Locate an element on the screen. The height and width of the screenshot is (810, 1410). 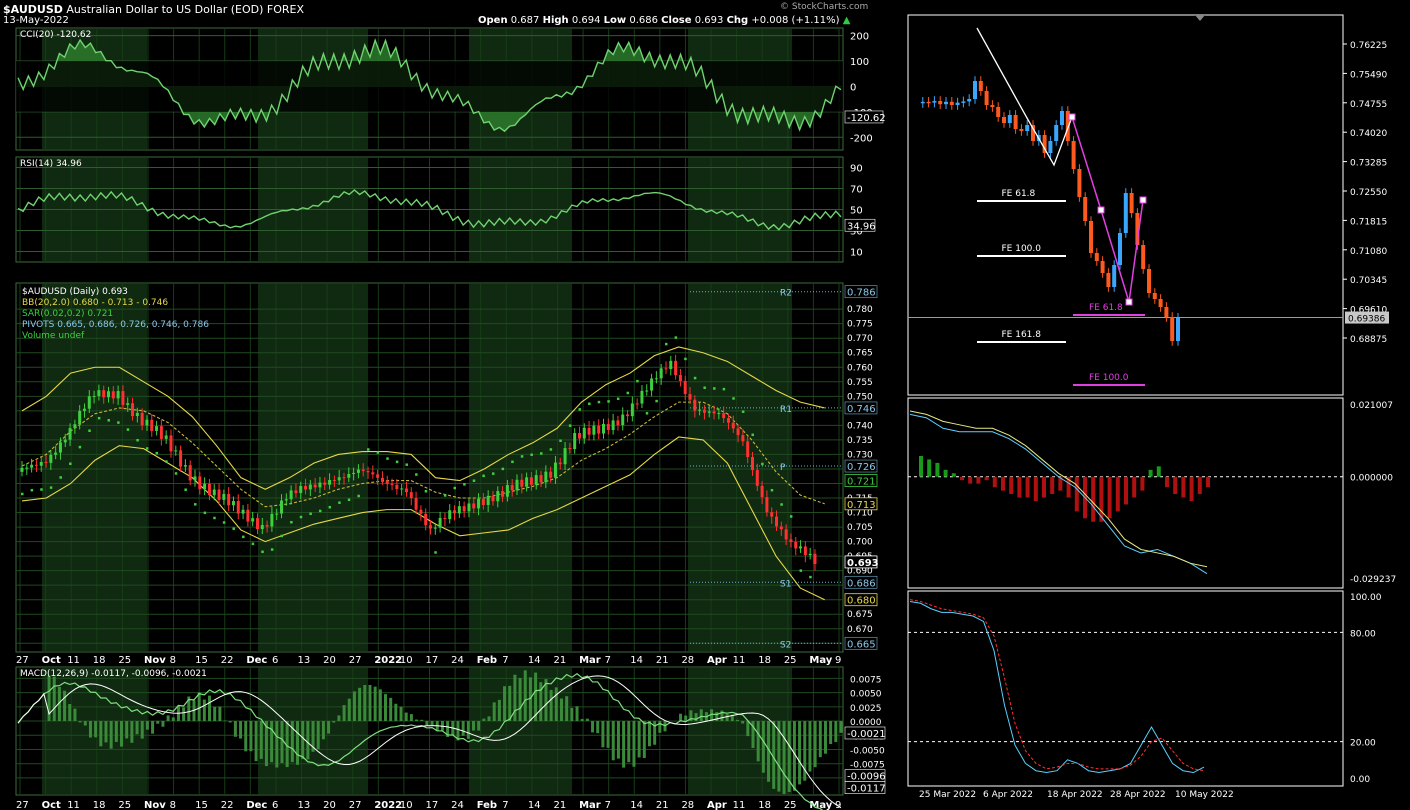
price-tick: 0.71080 is located at coordinates (1368, 252).